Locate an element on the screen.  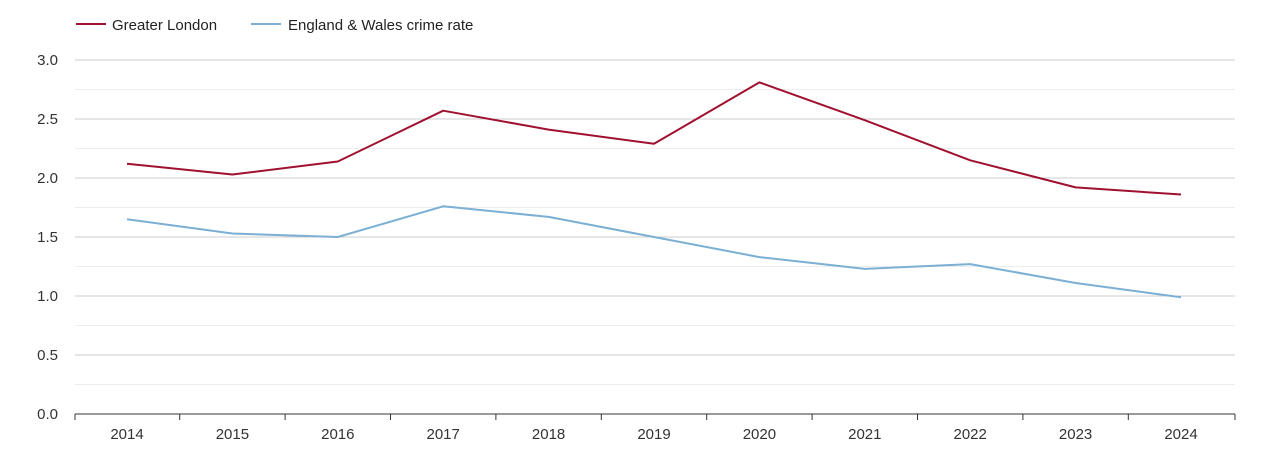
y-axis: 0.0 0.5 1.0 1.5 2.0 2.5 3.0 is located at coordinates (47, 237).